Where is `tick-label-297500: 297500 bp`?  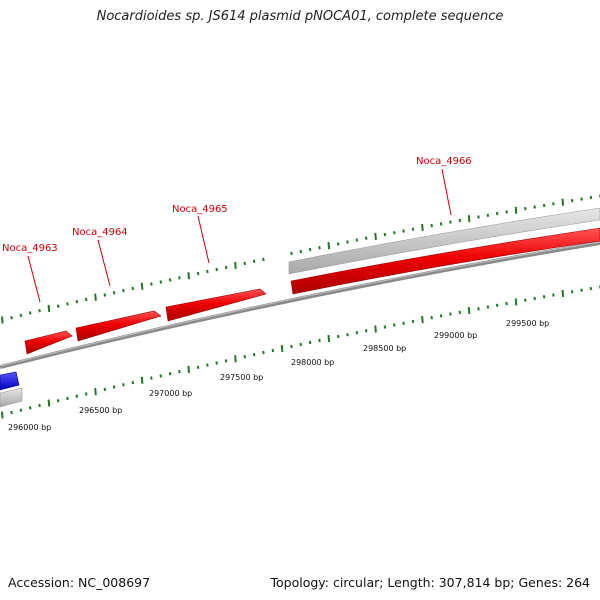
tick-label-297500: 297500 bp is located at coordinates (241, 377).